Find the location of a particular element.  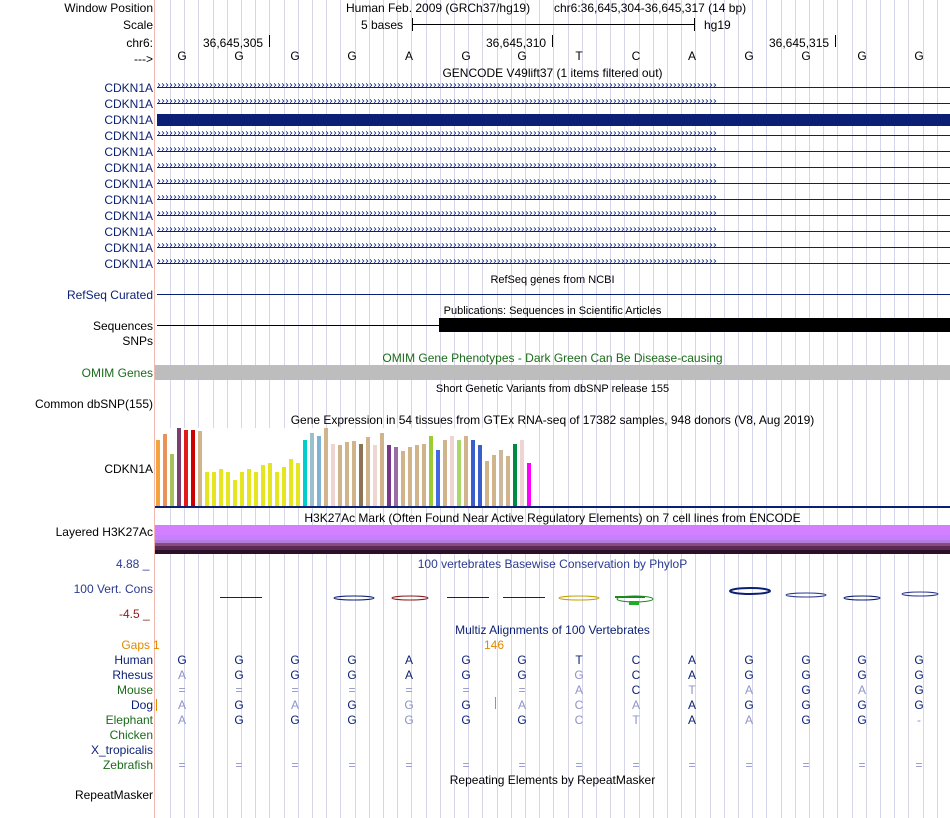

omim-label: OMIM Genes is located at coordinates (117, 373).